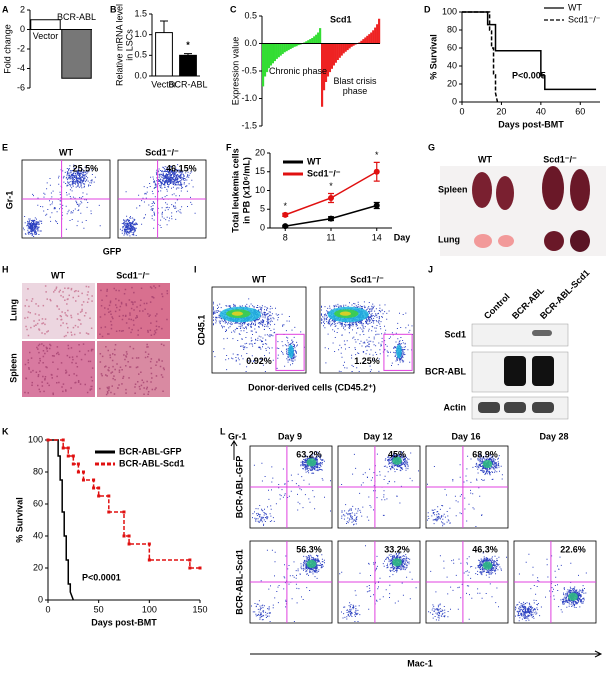 The width and height of the screenshot is (608, 680). What do you see at coordinates (465, 436) in the screenshot?
I see `column-title: Day 16` at bounding box center [465, 436].